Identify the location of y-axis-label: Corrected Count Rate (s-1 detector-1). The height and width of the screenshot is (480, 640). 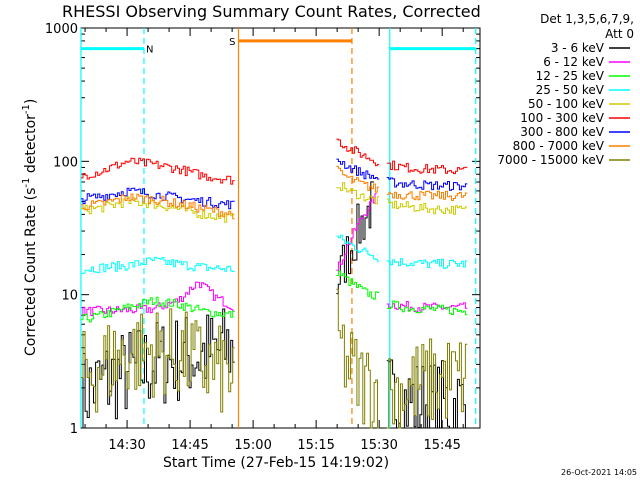
(30, 227).